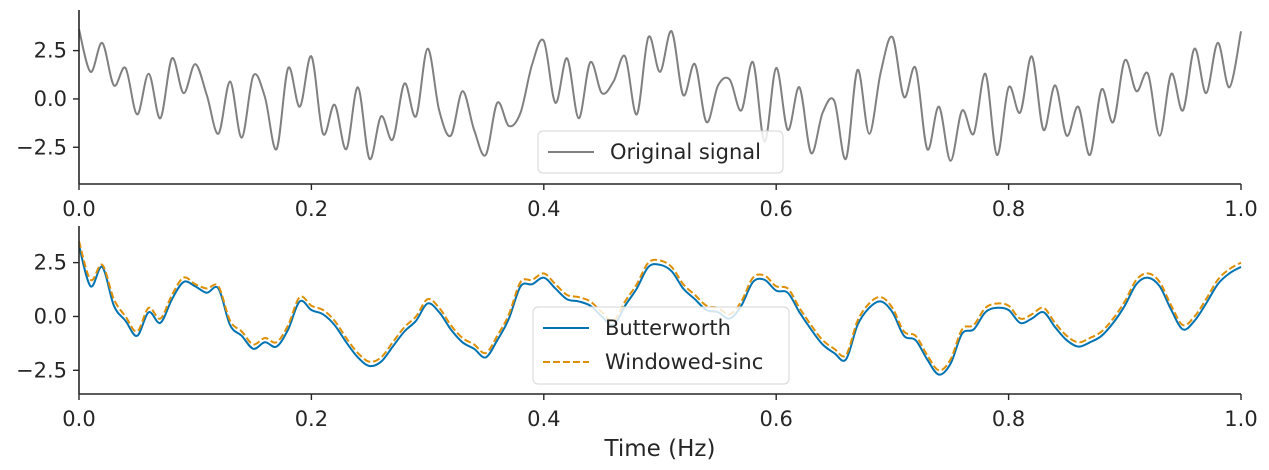  I want to click on legend-label: Windowed-sinc, so click(684, 362).